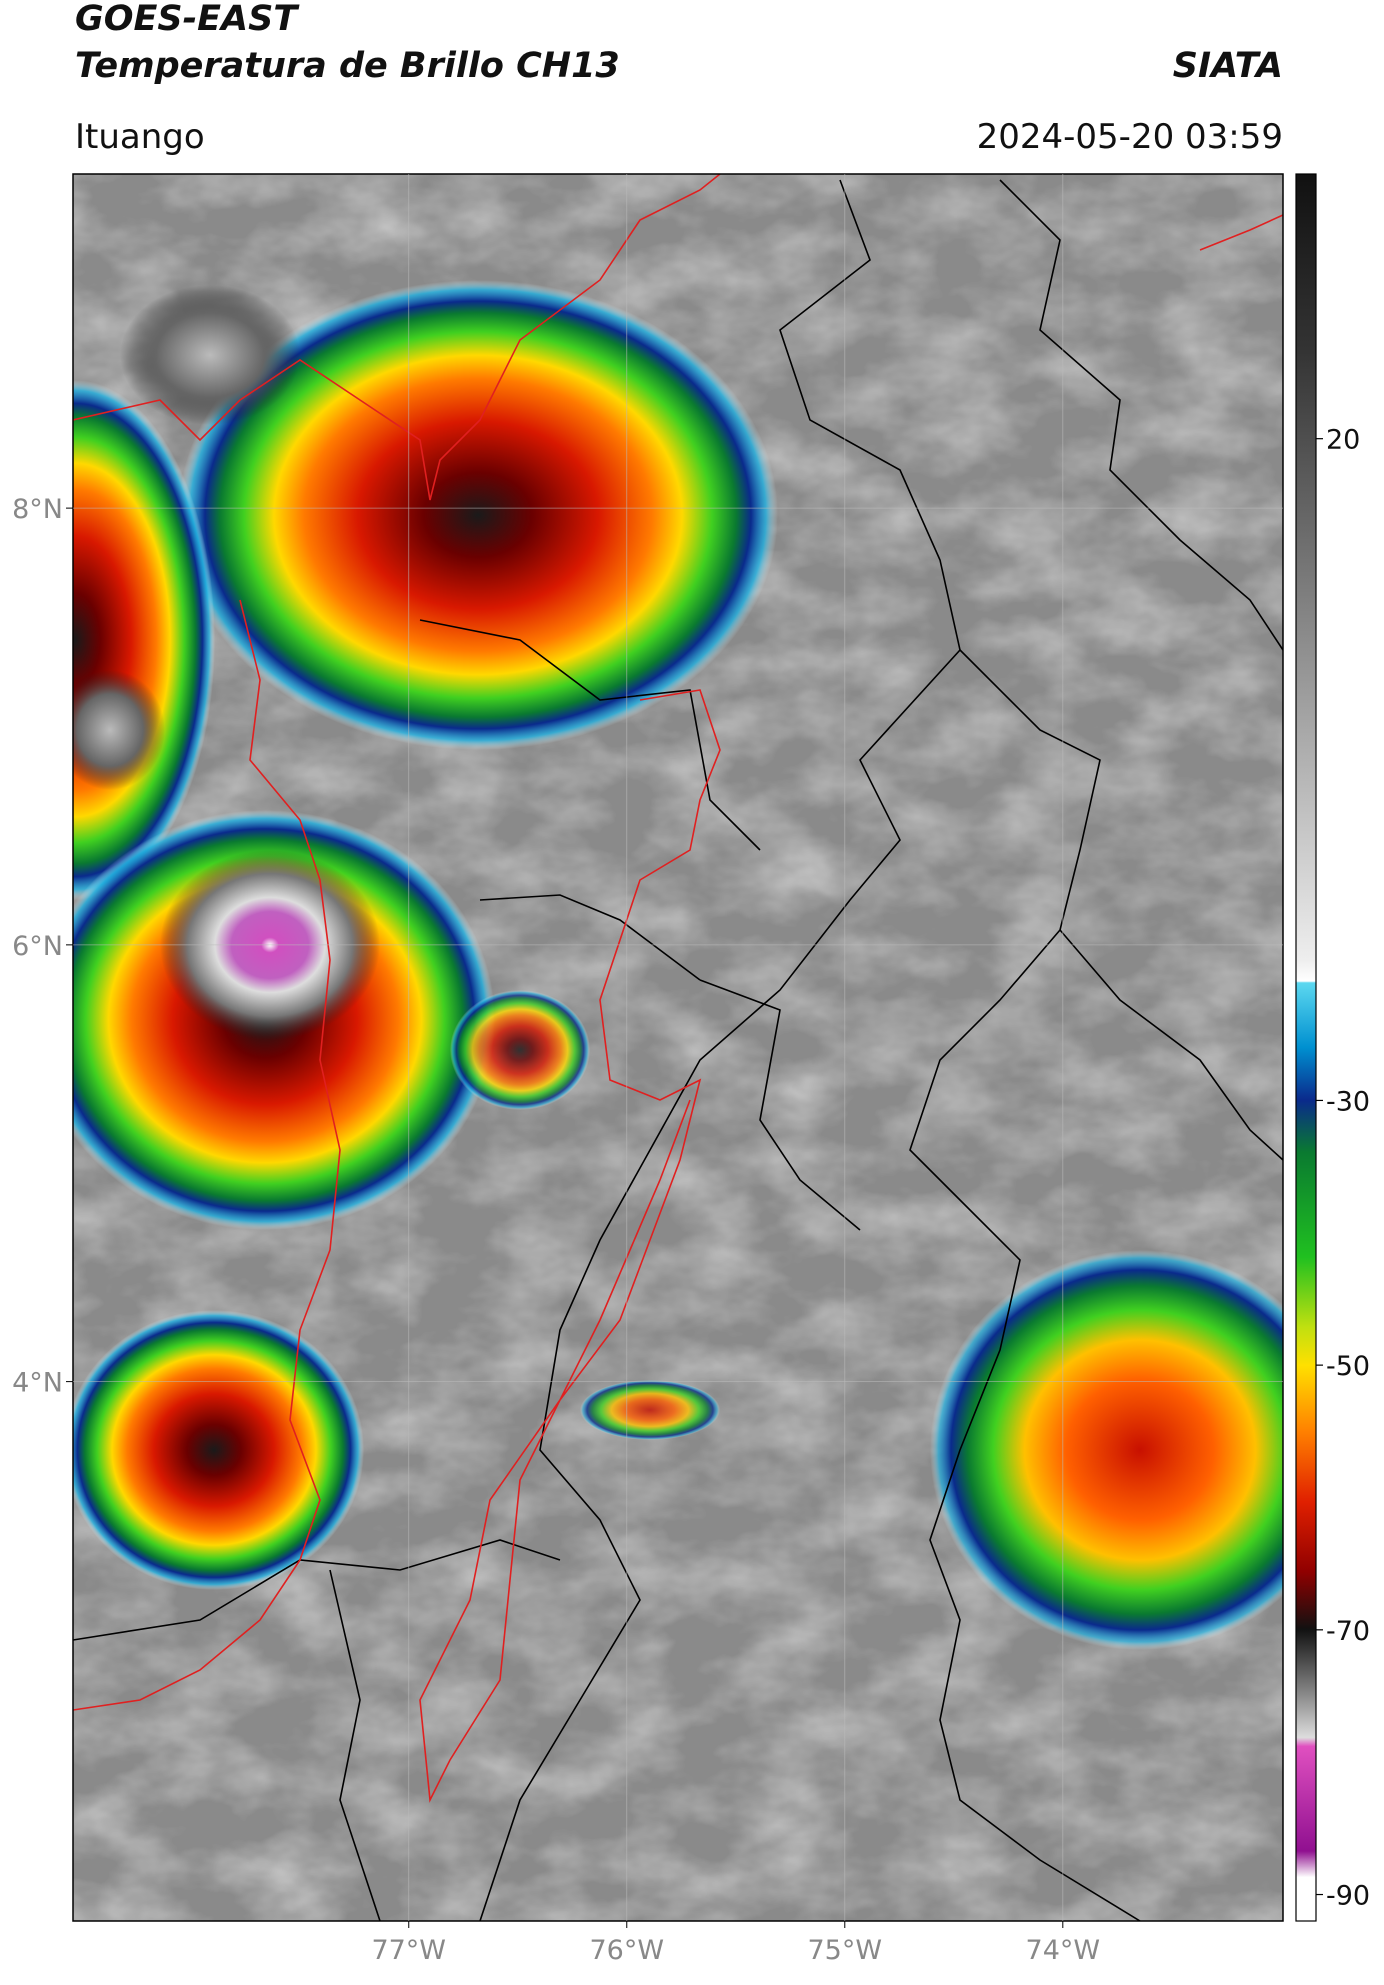 The image size is (1384, 1985). What do you see at coordinates (1343, 440) in the screenshot?
I see `colorbar-tick-label: 20` at bounding box center [1343, 440].